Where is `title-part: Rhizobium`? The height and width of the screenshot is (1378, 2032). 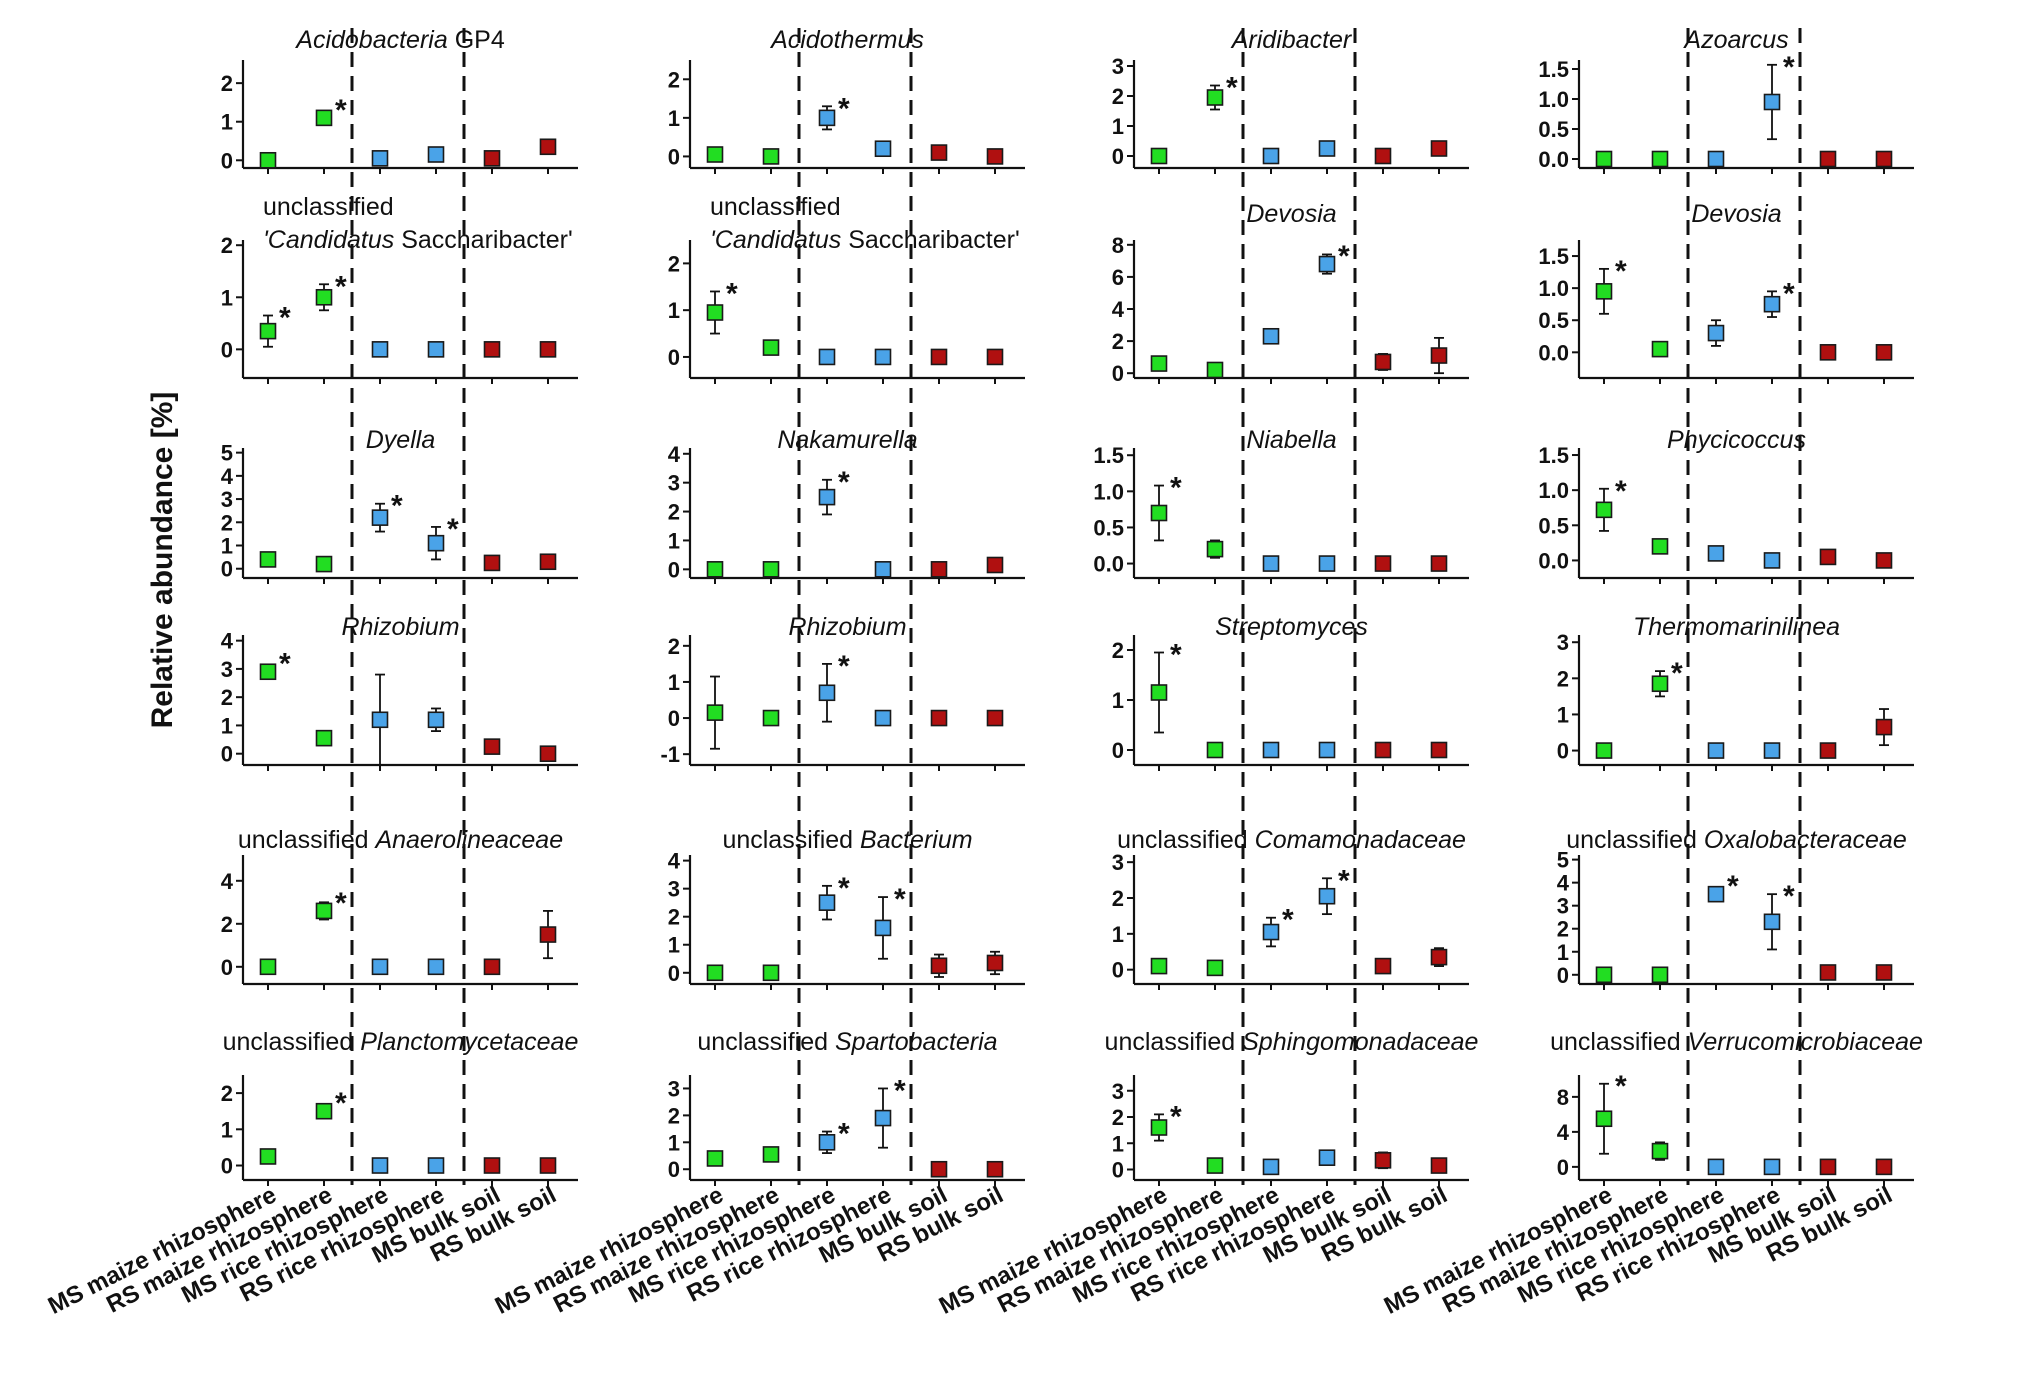
title-part: Rhizobium is located at coordinates (847, 627).